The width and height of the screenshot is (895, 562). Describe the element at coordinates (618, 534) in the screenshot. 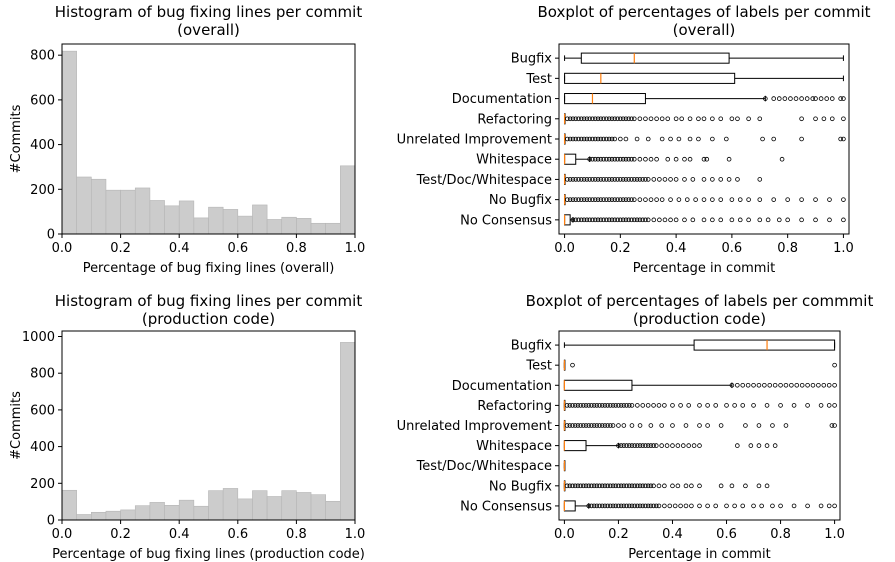

I see `x-tick-label: 0.2` at that location.